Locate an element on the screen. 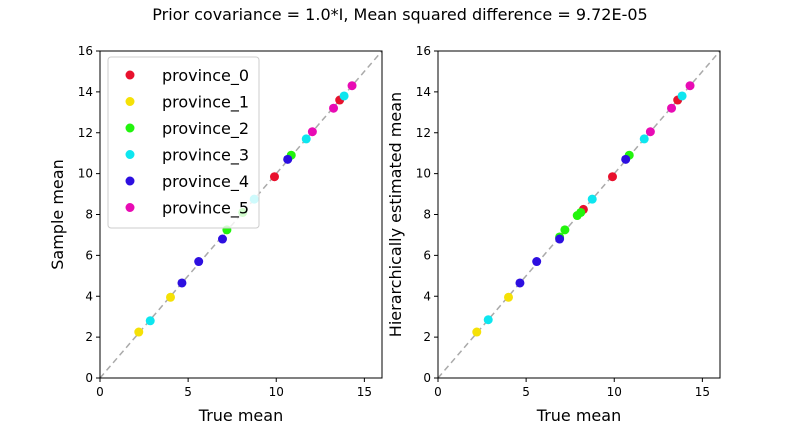 This screenshot has height=425, width=800. legend-label-province_1: province_1 is located at coordinates (205, 103).